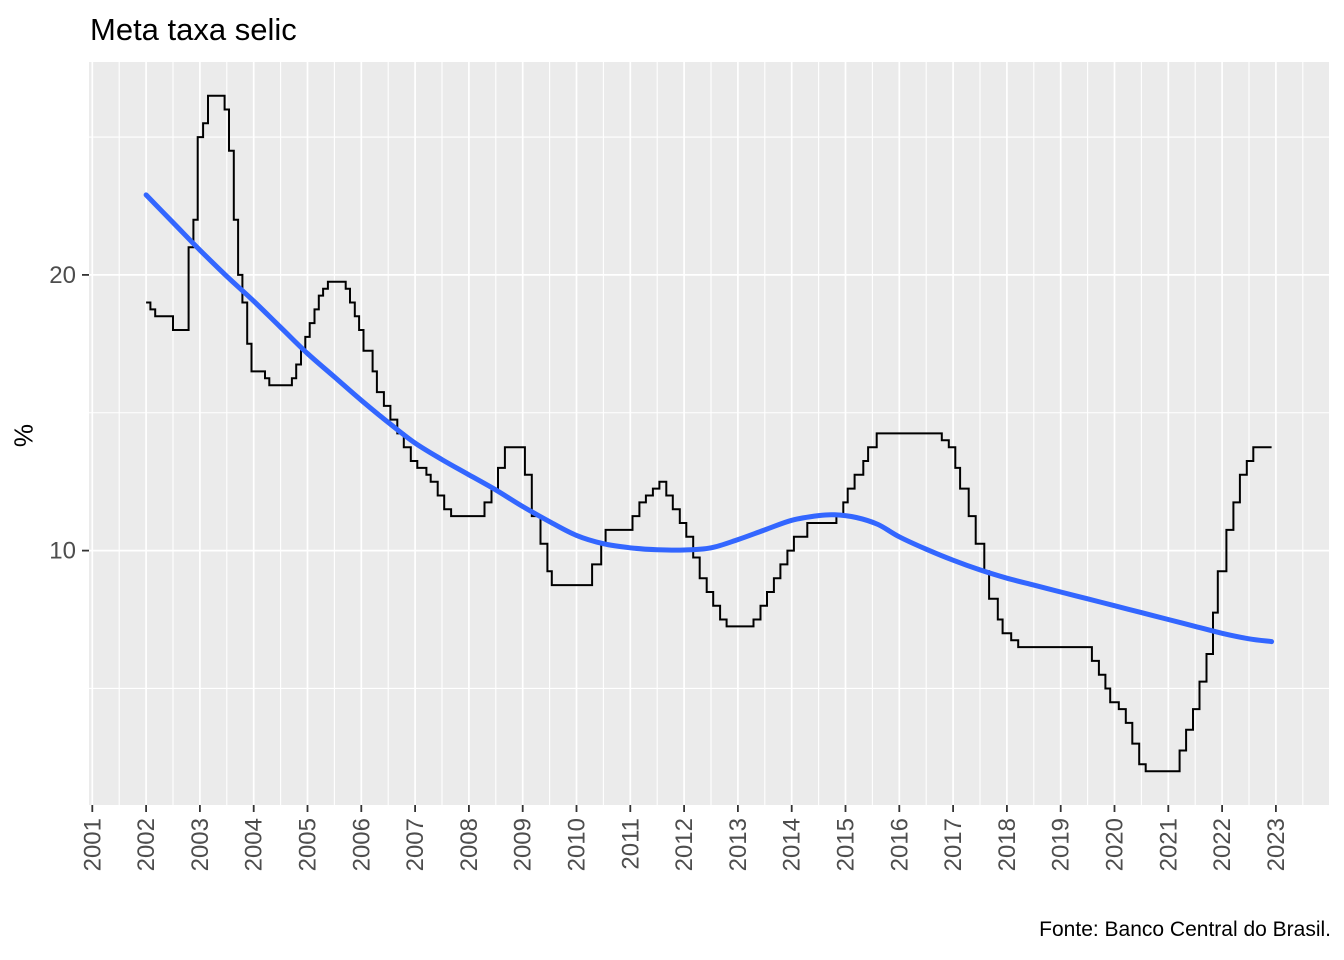 The width and height of the screenshot is (1344, 960). What do you see at coordinates (361, 844) in the screenshot?
I see `x-tick-label: 2006` at bounding box center [361, 844].